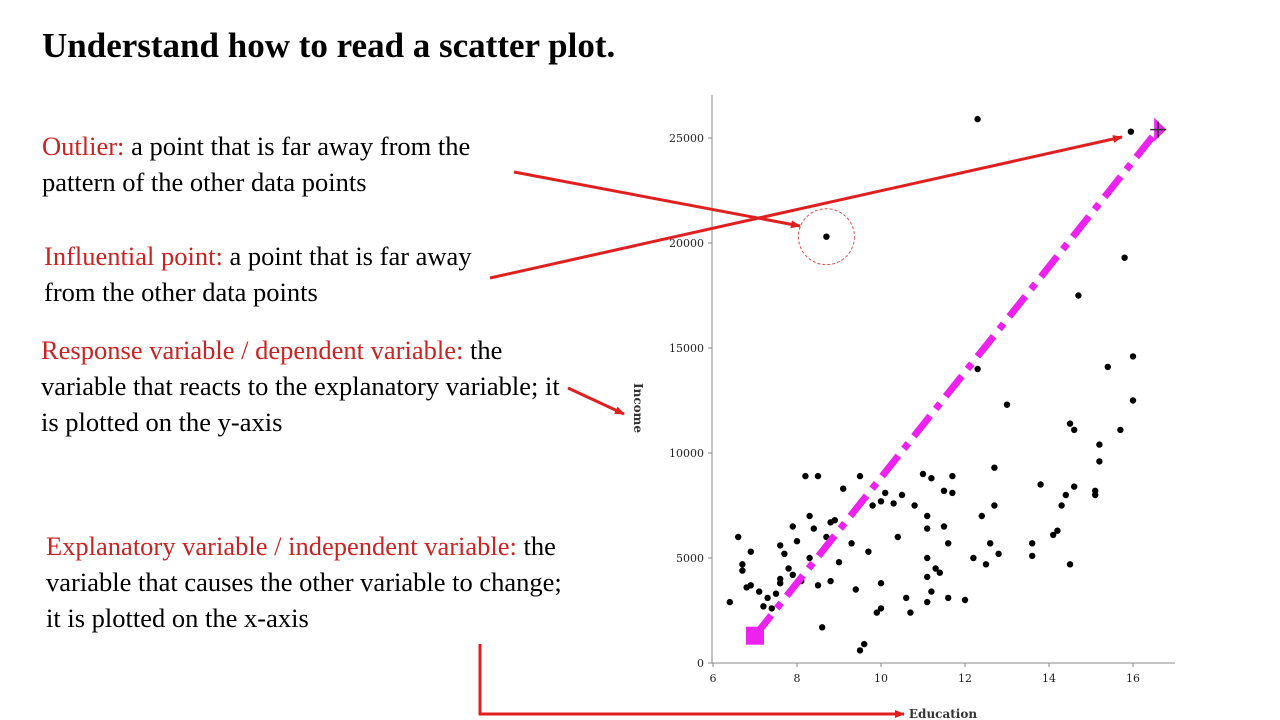 Image resolution: width=1280 pixels, height=720 pixels. I want to click on explanatory-variable-arrow, so click(691, 681).